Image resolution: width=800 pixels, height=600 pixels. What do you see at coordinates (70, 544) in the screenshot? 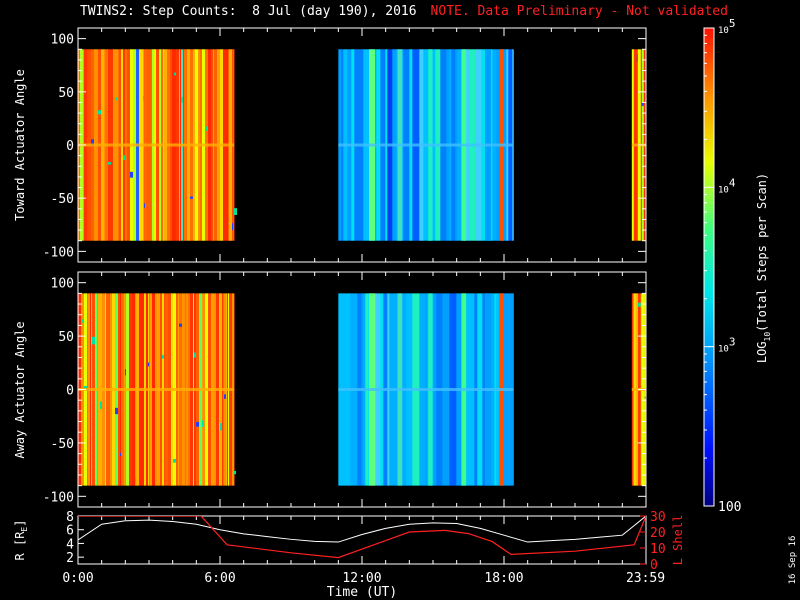
I see `r-tick-label: 4` at bounding box center [70, 544].